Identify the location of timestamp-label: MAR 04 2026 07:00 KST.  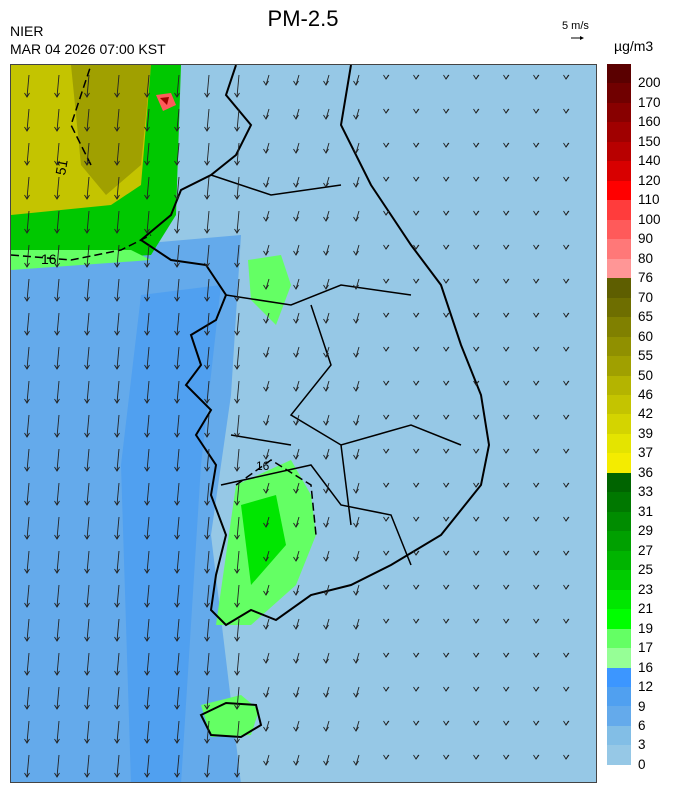
(88, 49).